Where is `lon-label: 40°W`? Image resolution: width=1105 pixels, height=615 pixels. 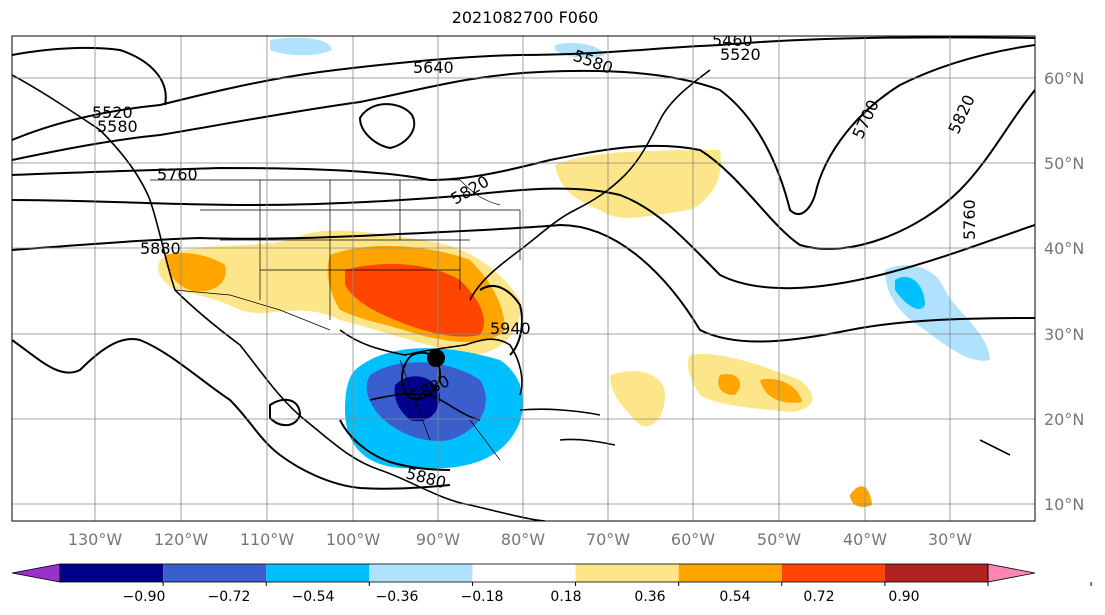 lon-label: 40°W is located at coordinates (865, 539).